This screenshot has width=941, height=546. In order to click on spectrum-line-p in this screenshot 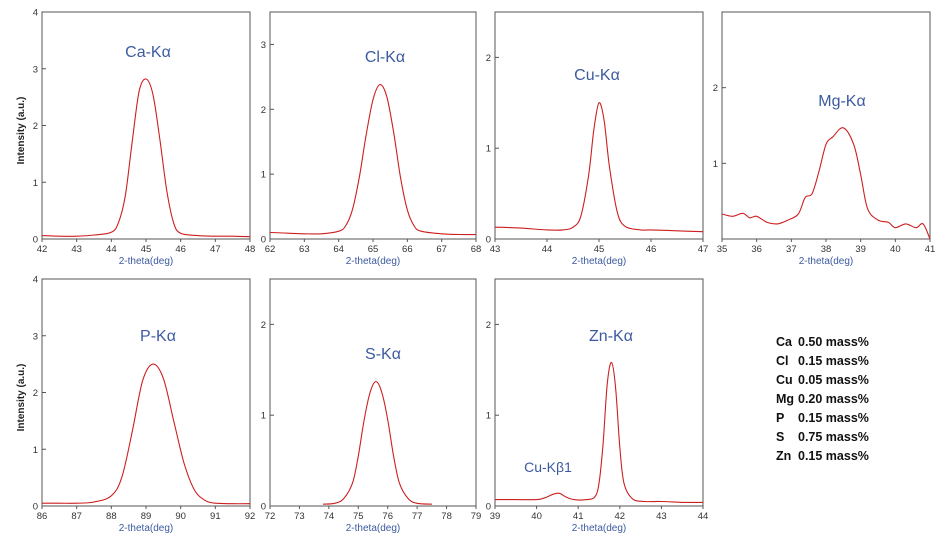, I will do `click(146, 434)`.